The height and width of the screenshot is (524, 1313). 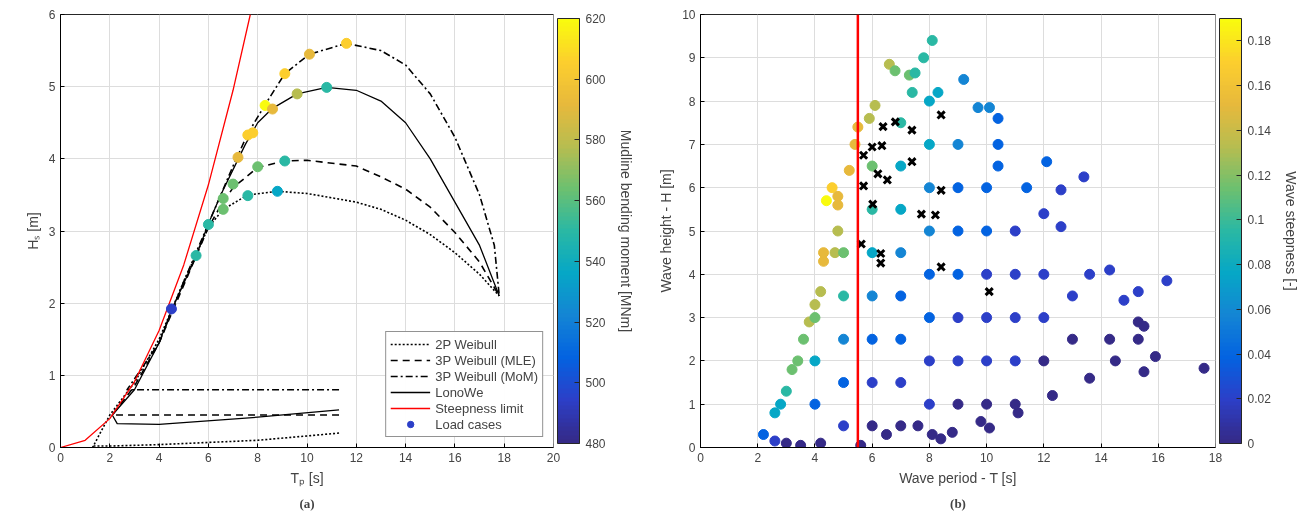 I want to click on color-bar-label: 0.04, so click(x=1259, y=354).